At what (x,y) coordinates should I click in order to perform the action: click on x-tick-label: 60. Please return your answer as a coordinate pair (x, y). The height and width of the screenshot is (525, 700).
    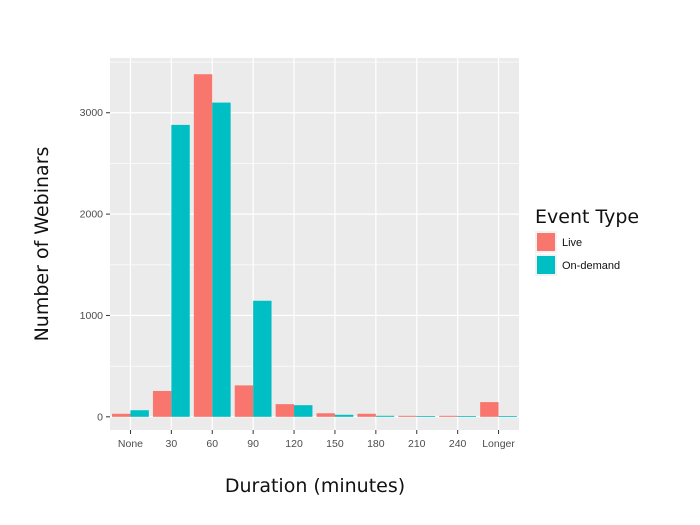
    Looking at the image, I should click on (212, 444).